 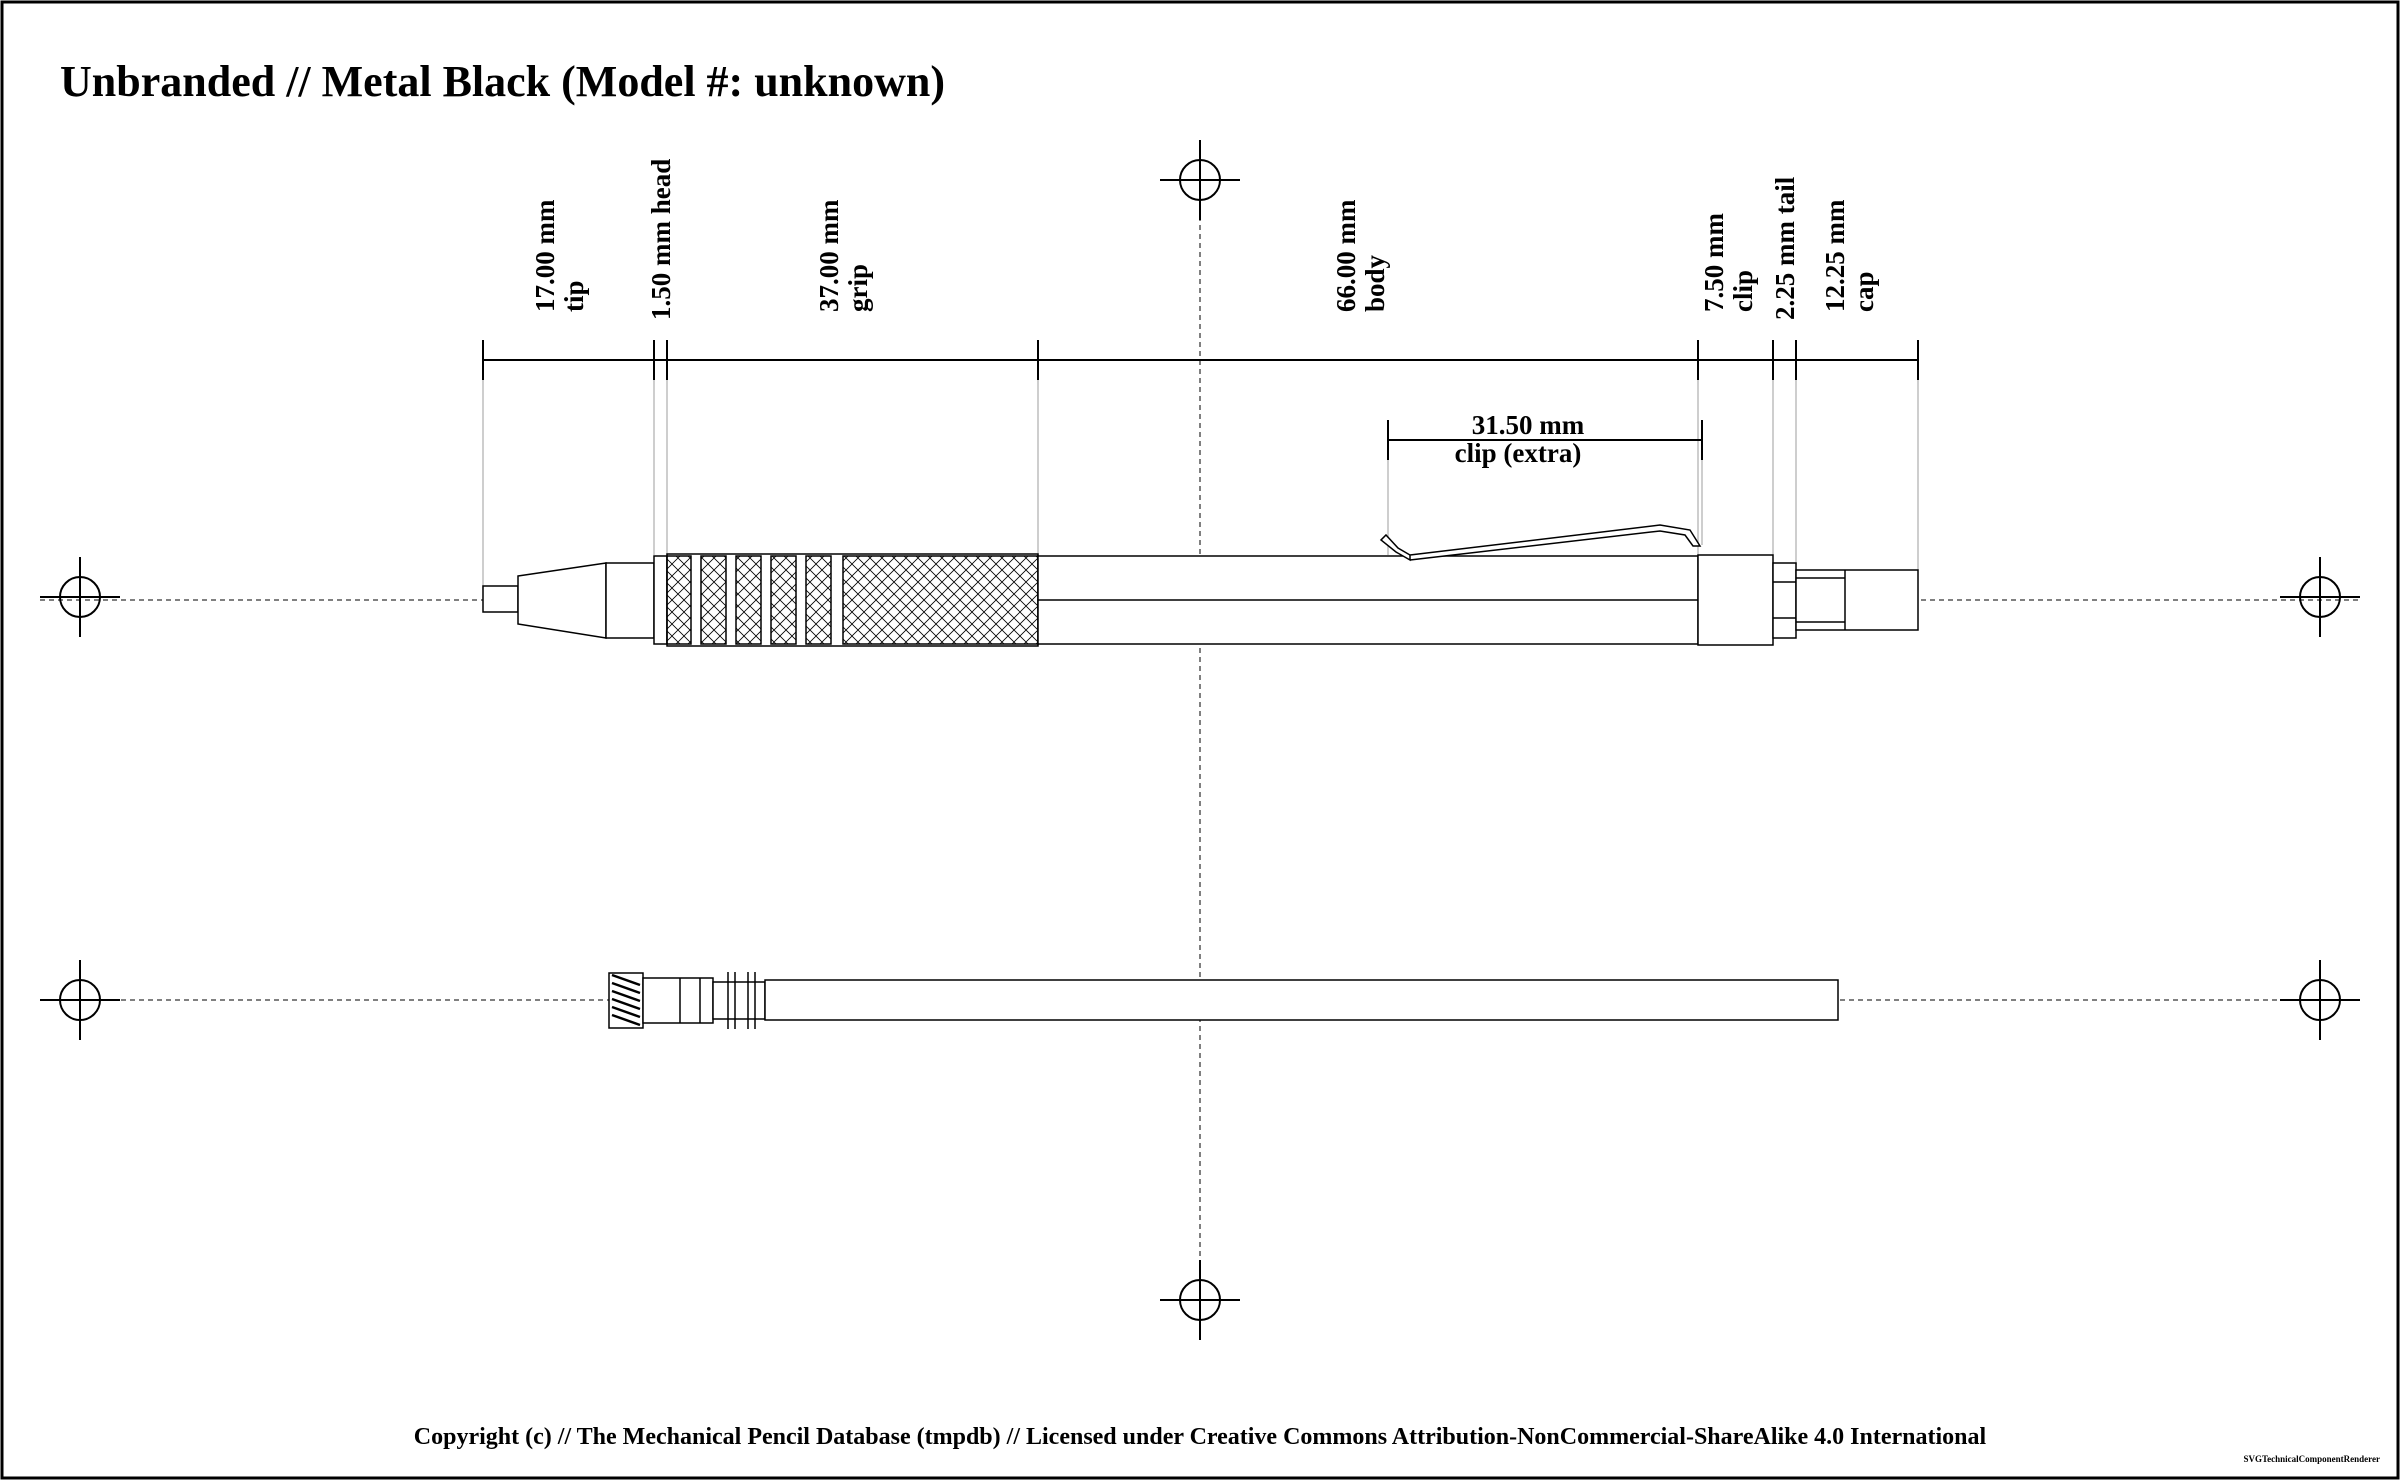 I want to click on dim-head-value: 1.50 mm head, so click(x=661, y=239).